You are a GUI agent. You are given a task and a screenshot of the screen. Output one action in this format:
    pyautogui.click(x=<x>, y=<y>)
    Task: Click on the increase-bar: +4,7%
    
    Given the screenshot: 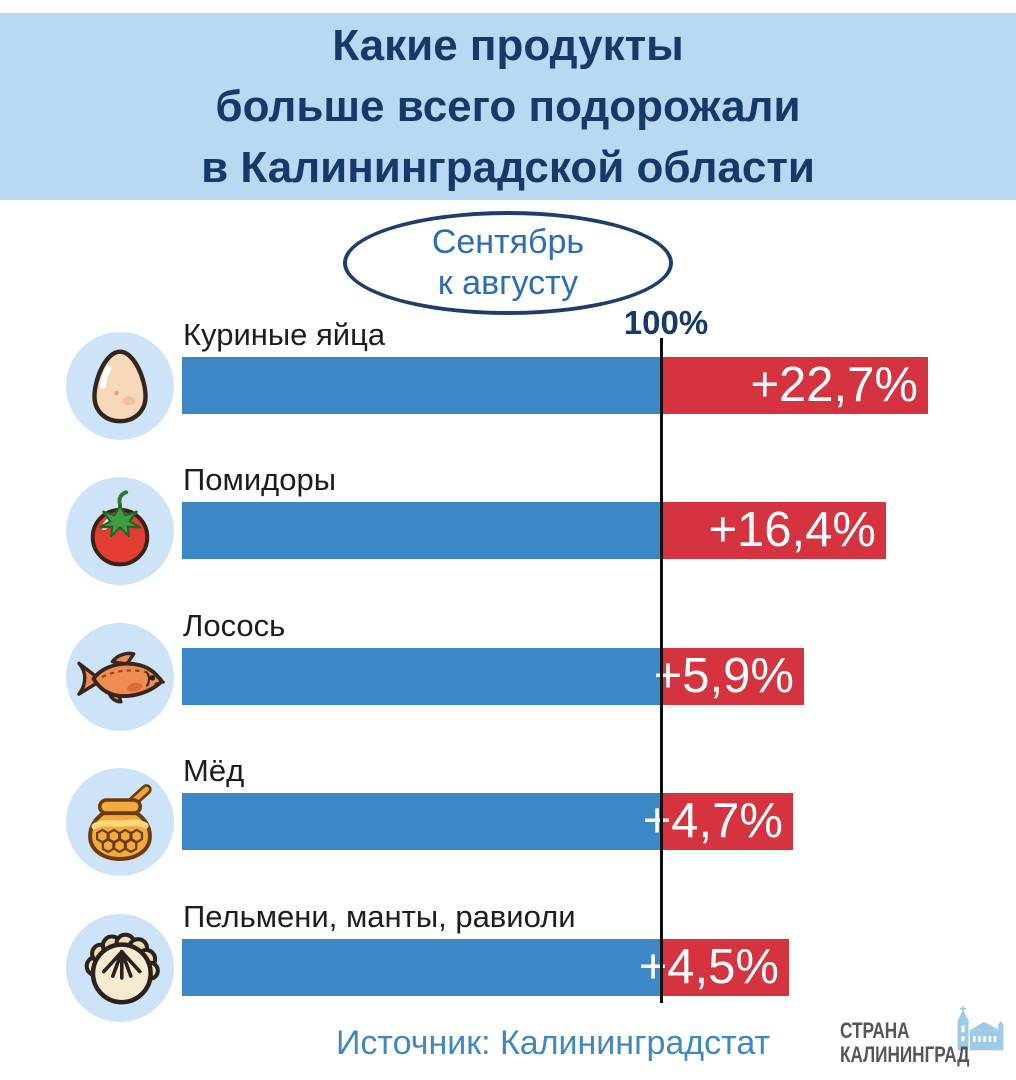 What is the action you would take?
    pyautogui.click(x=718, y=821)
    